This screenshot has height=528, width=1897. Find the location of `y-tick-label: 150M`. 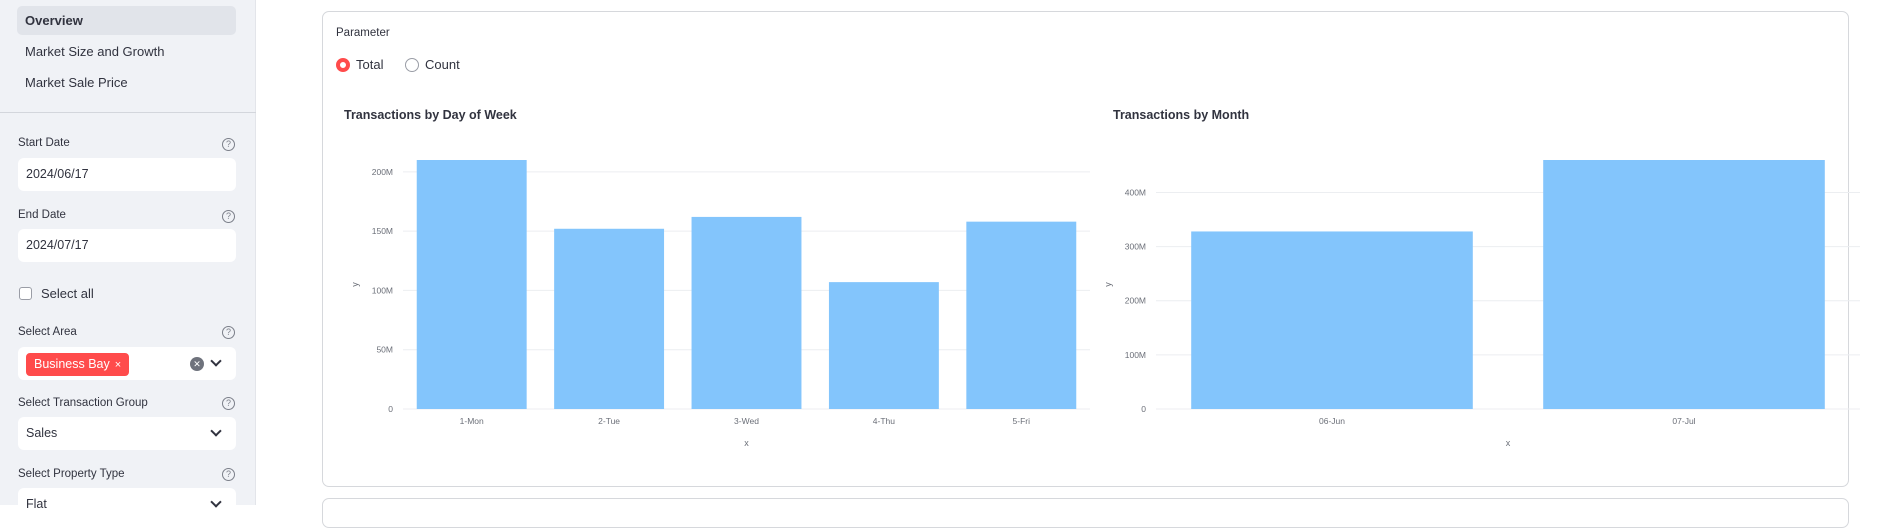

y-tick-label: 150M is located at coordinates (382, 231).